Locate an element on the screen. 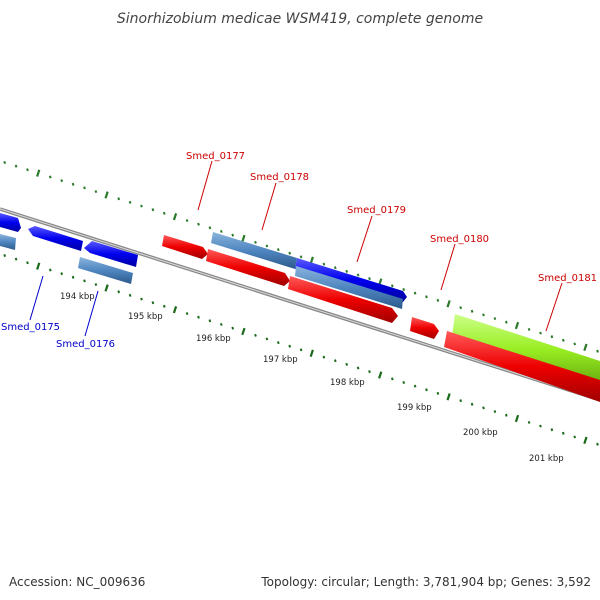 The width and height of the screenshot is (600, 600). gene-block-0181-lime is located at coordinates (526, 349).